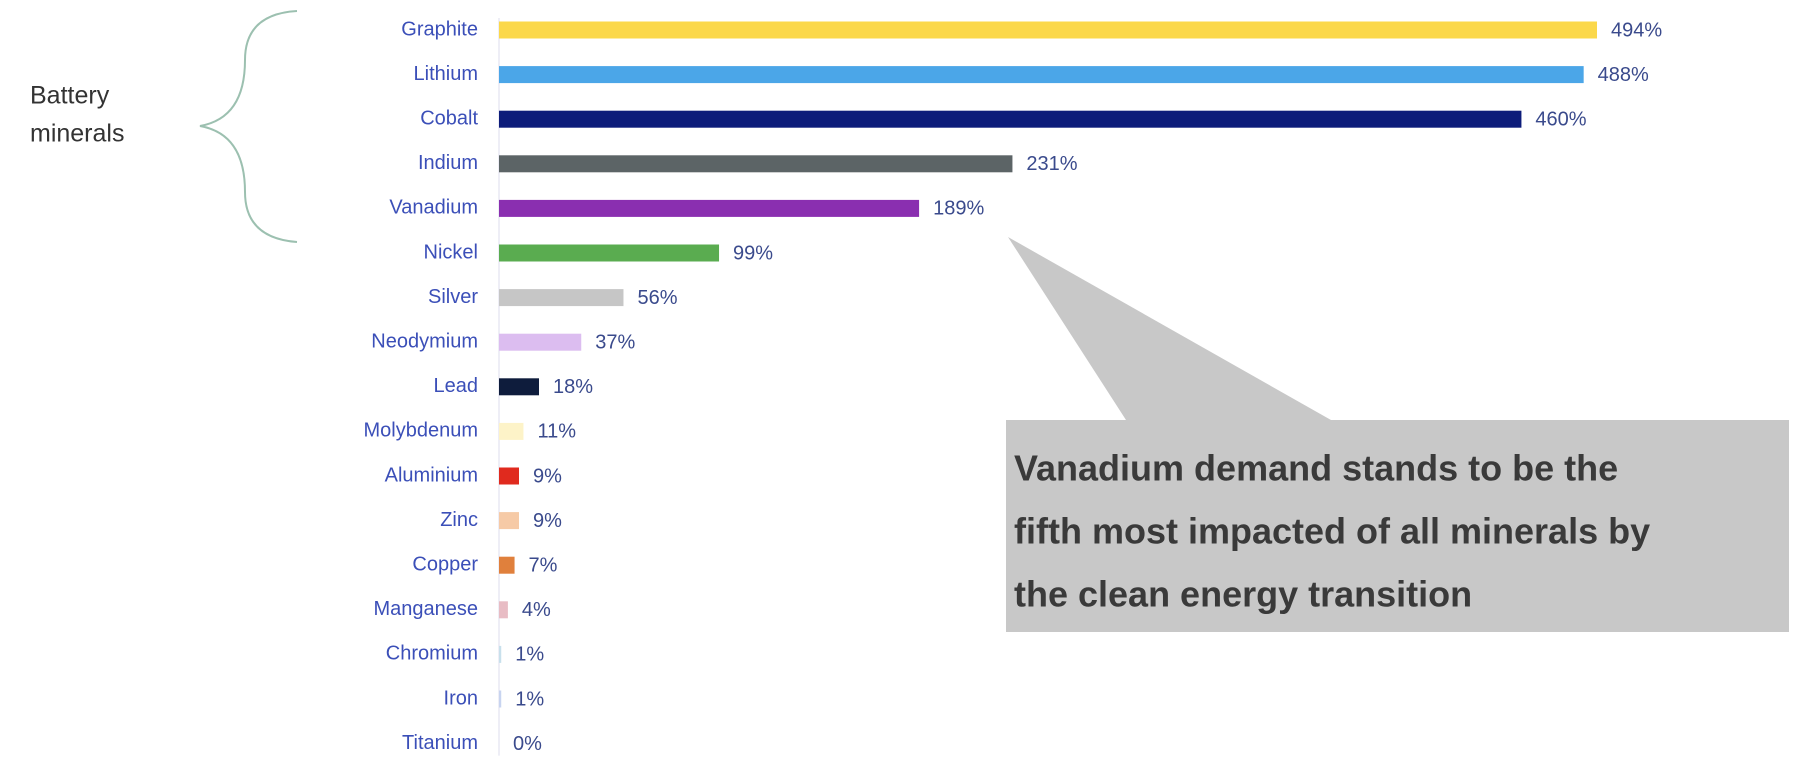 This screenshot has height=758, width=1794. Describe the element at coordinates (456, 386) in the screenshot. I see `category-label: Lead` at that location.